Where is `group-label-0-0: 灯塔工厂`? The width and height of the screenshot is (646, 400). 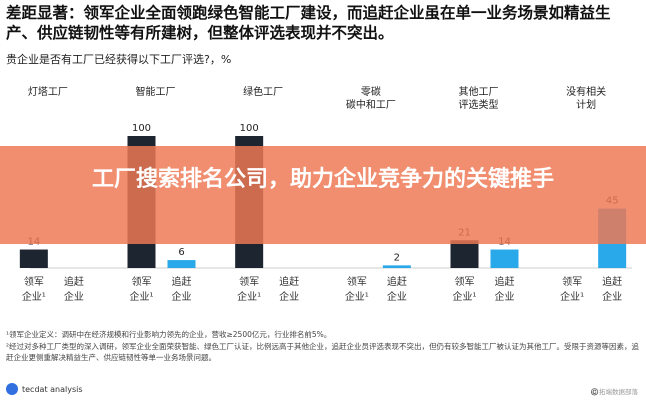
group-label-0-0: 灯塔工厂 is located at coordinates (48, 91).